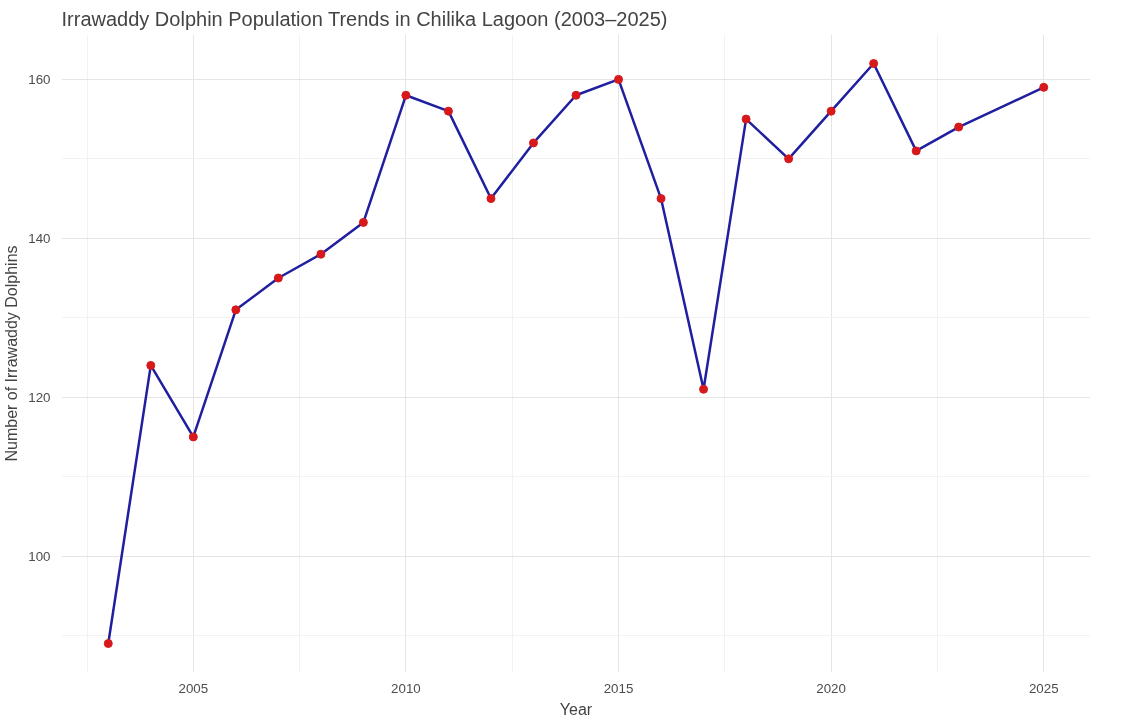 This screenshot has height=727, width=1136. I want to click on x-axis-title: Year, so click(576, 709).